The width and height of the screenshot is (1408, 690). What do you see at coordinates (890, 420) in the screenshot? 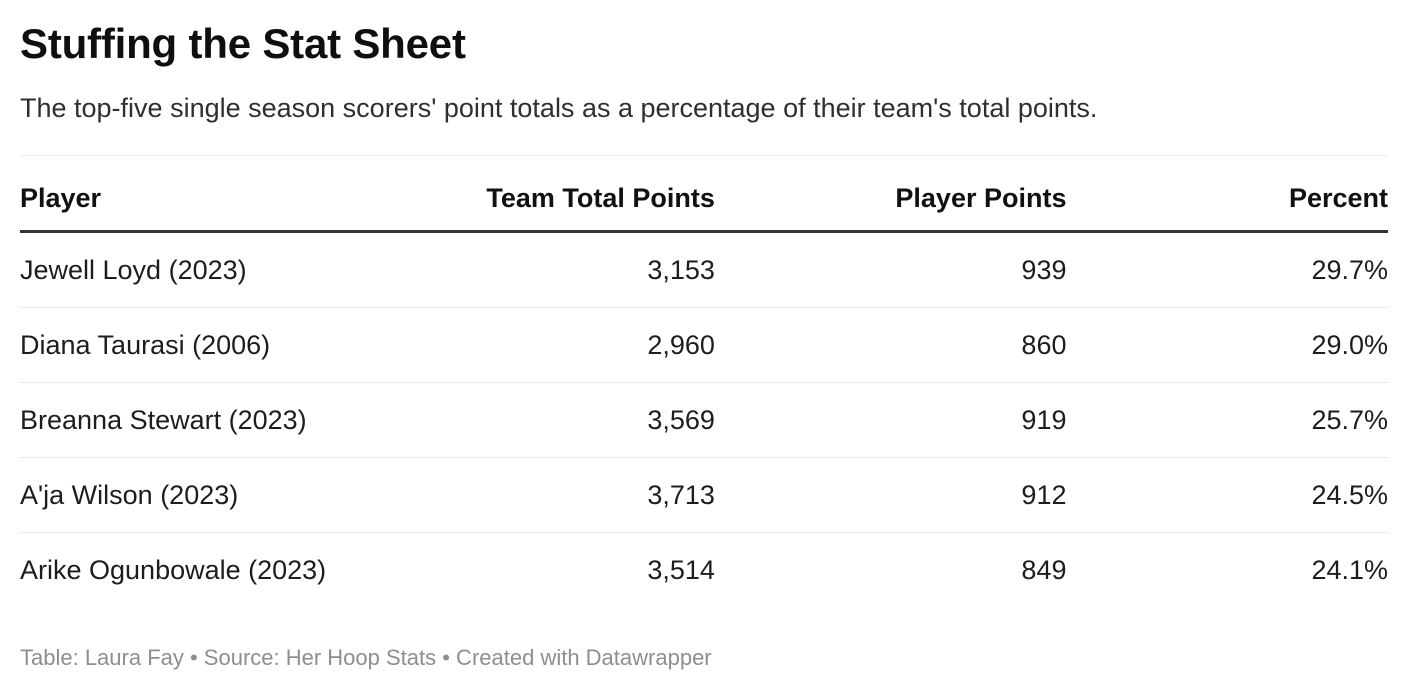
I see `cell-player-points: 919` at bounding box center [890, 420].